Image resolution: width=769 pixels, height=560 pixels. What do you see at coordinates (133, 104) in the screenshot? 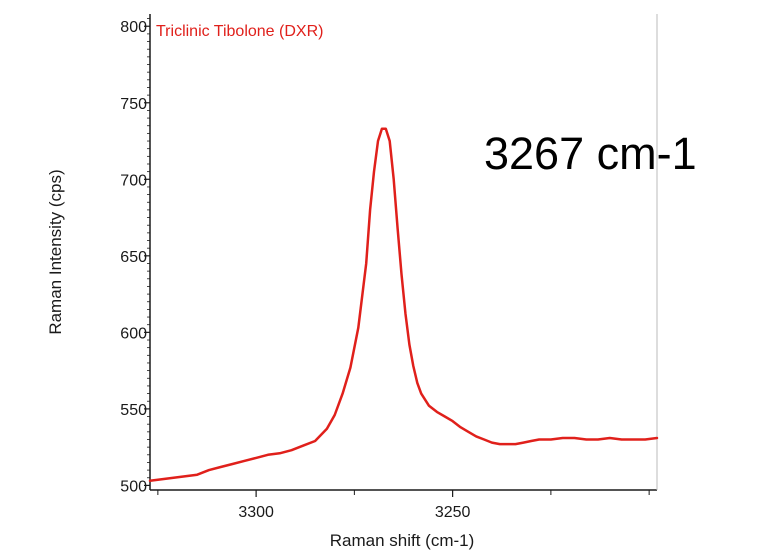
I see `y-tick-label: 750` at bounding box center [133, 104].